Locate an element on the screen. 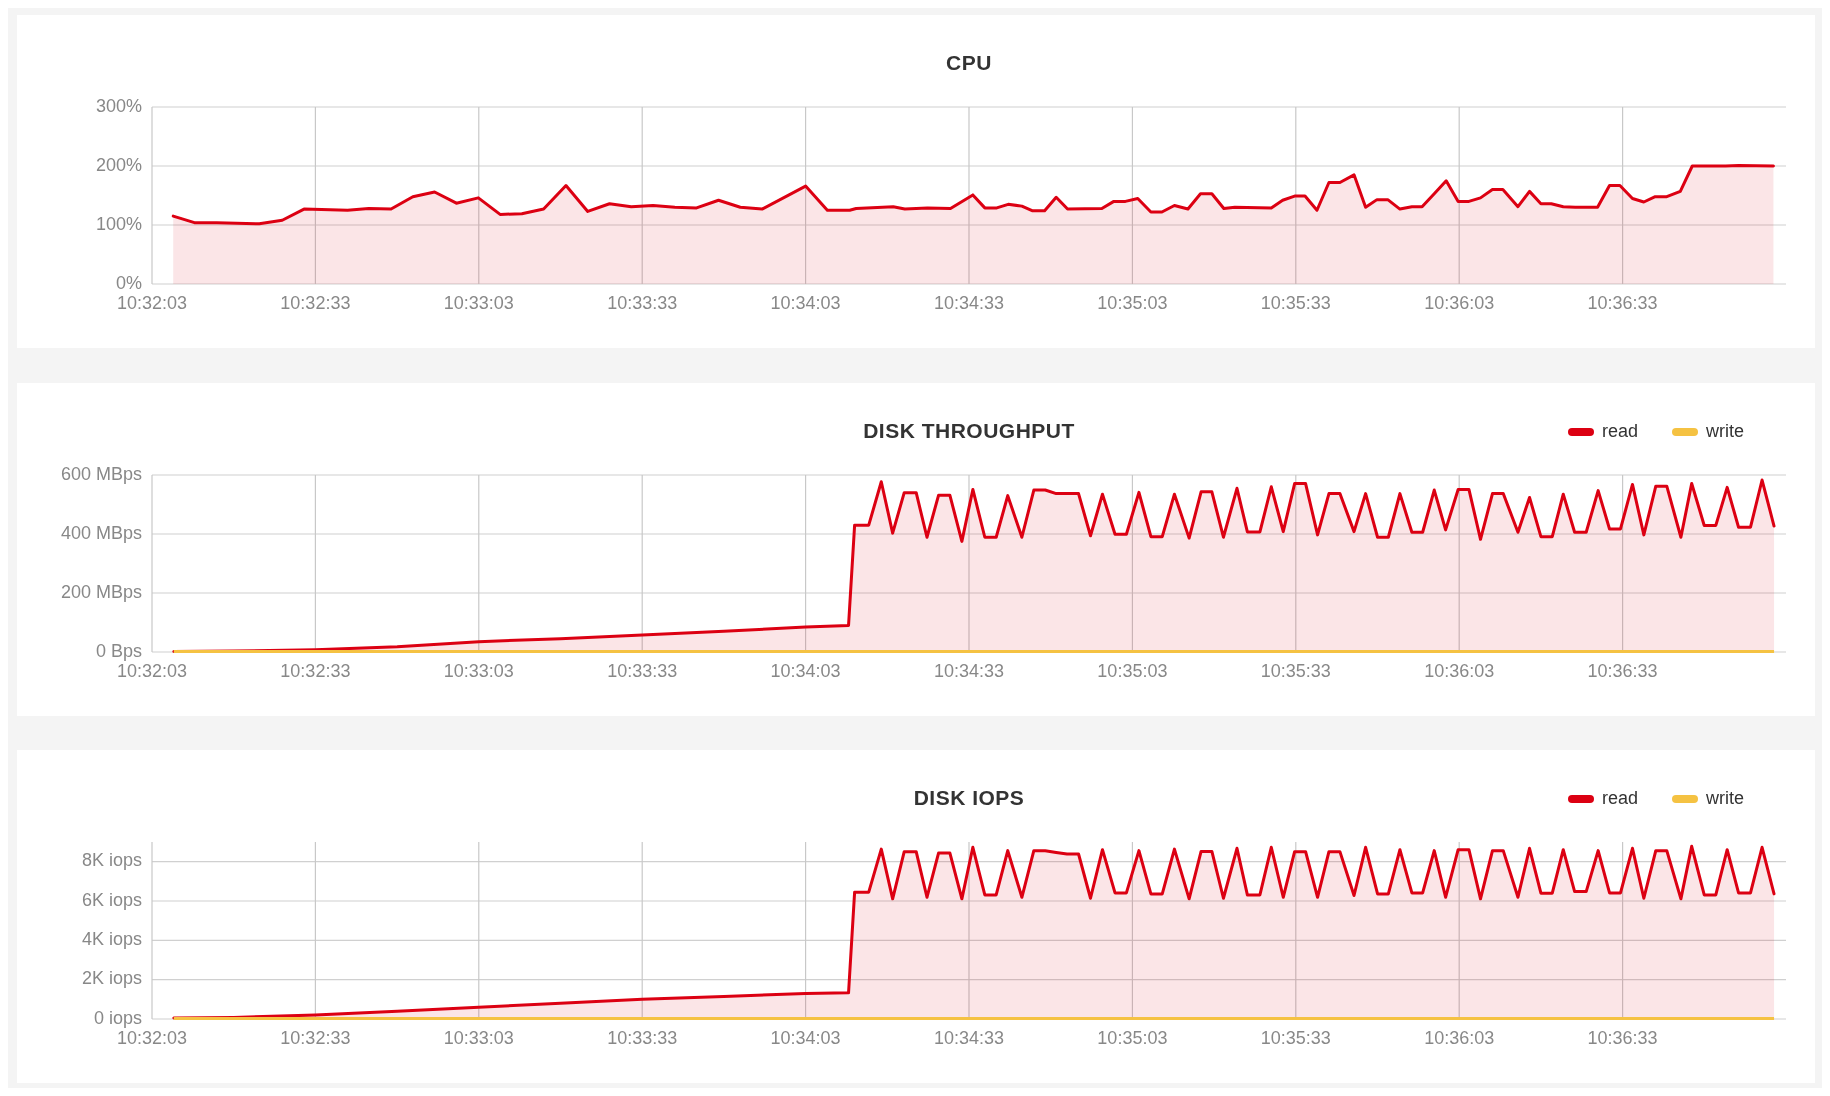 The width and height of the screenshot is (1830, 1096). y-tick-label: 8K iops is located at coordinates (111, 860).